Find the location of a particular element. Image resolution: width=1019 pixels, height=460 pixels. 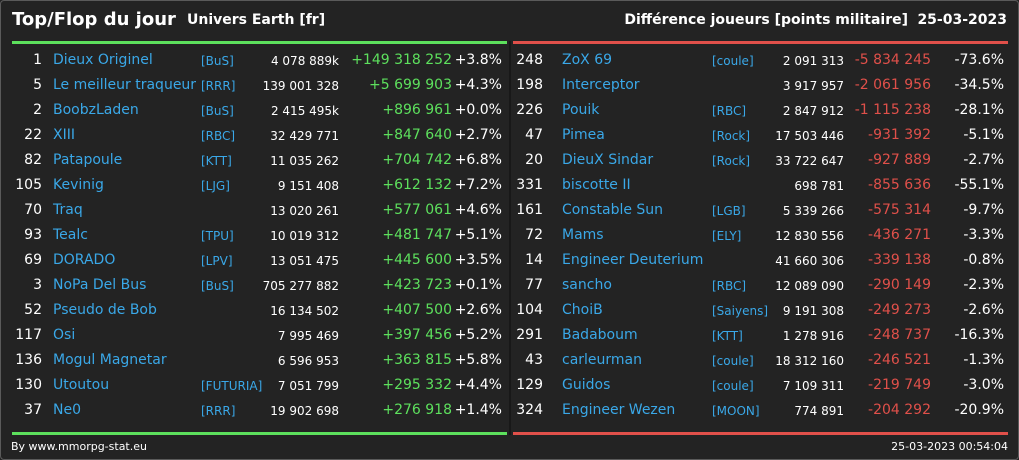

player-name-link: Kevinig is located at coordinates (78, 185).